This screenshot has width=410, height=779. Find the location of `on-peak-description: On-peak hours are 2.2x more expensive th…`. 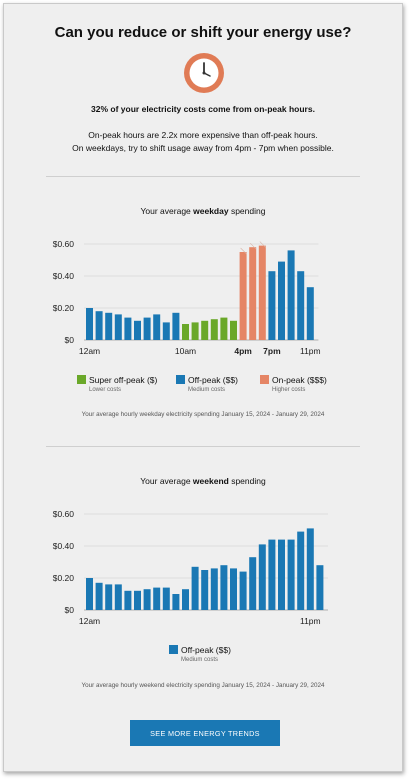

on-peak-description: On-peak hours are 2.2x more expensive th… is located at coordinates (203, 142).